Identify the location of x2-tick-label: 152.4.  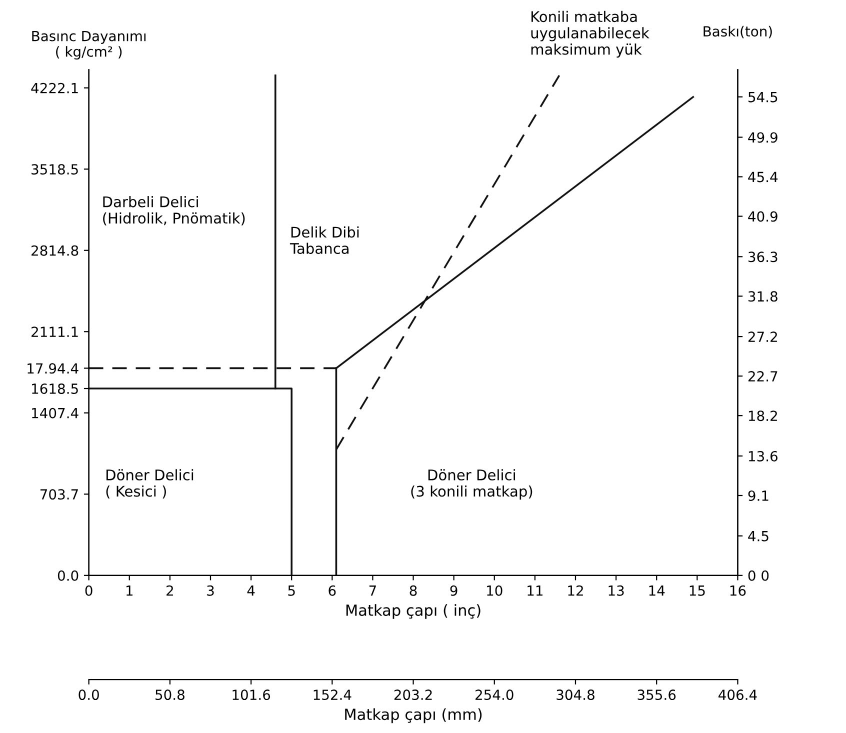
(333, 695).